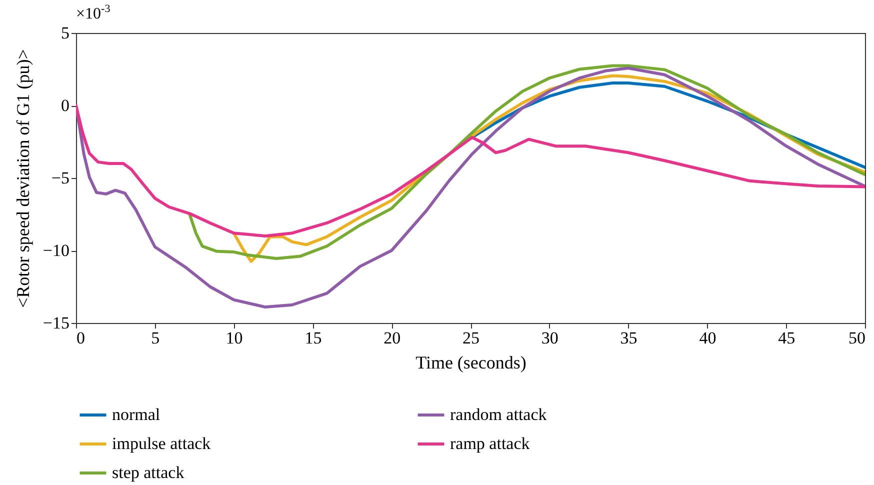 The image size is (874, 485). I want to click on y-tick-label: 0, so click(65, 105).